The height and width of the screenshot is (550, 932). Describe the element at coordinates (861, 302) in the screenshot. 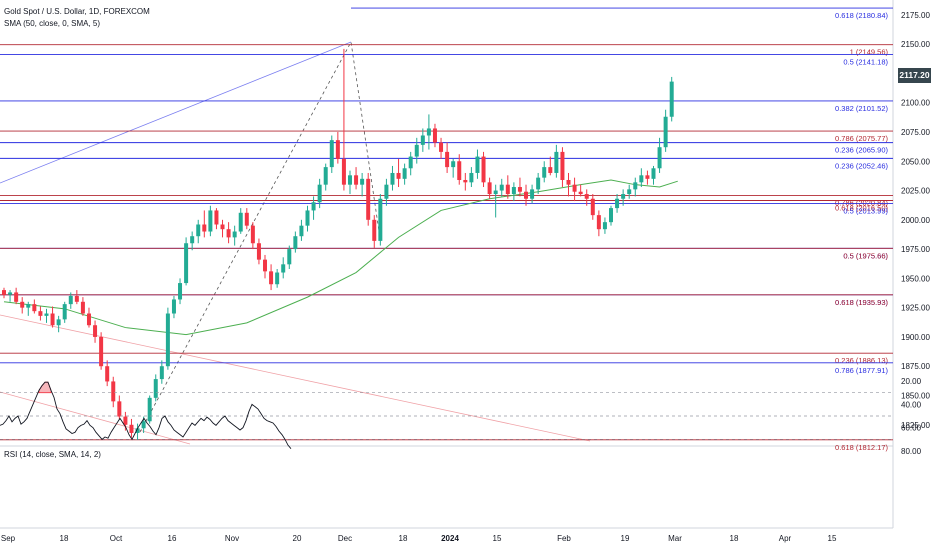

I see `fib-level-label: 0.618 (1935.93)` at that location.